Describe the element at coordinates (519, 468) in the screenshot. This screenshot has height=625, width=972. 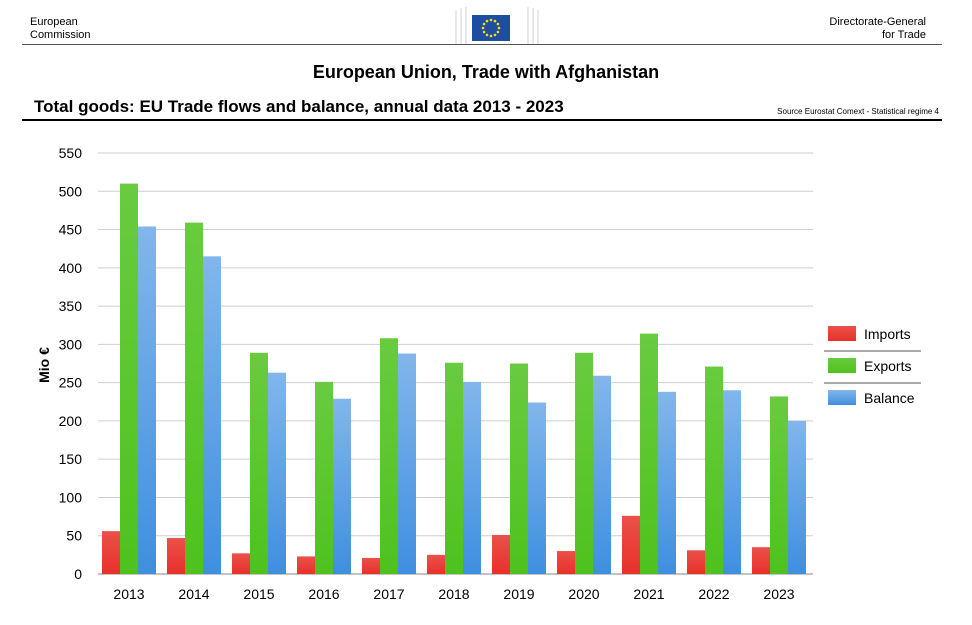
I see `bar-exports-2019` at that location.